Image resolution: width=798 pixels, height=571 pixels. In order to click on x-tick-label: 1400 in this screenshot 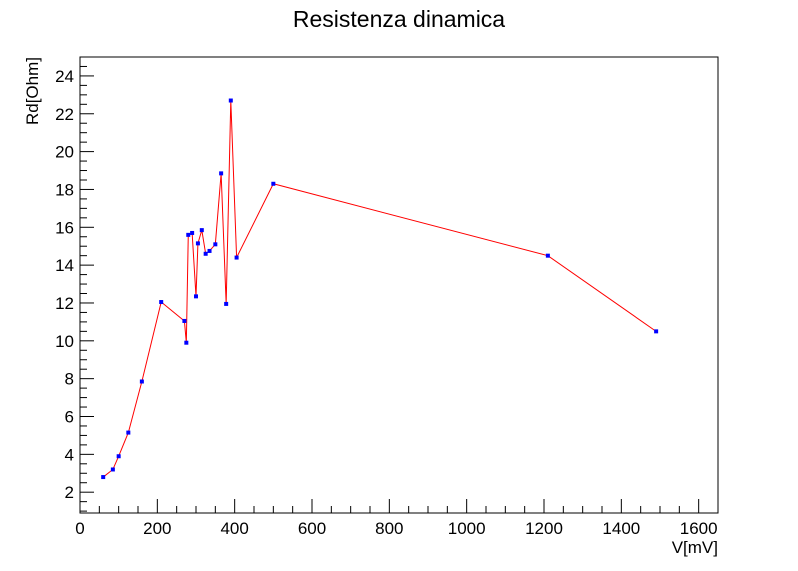, I will do `click(621, 528)`.